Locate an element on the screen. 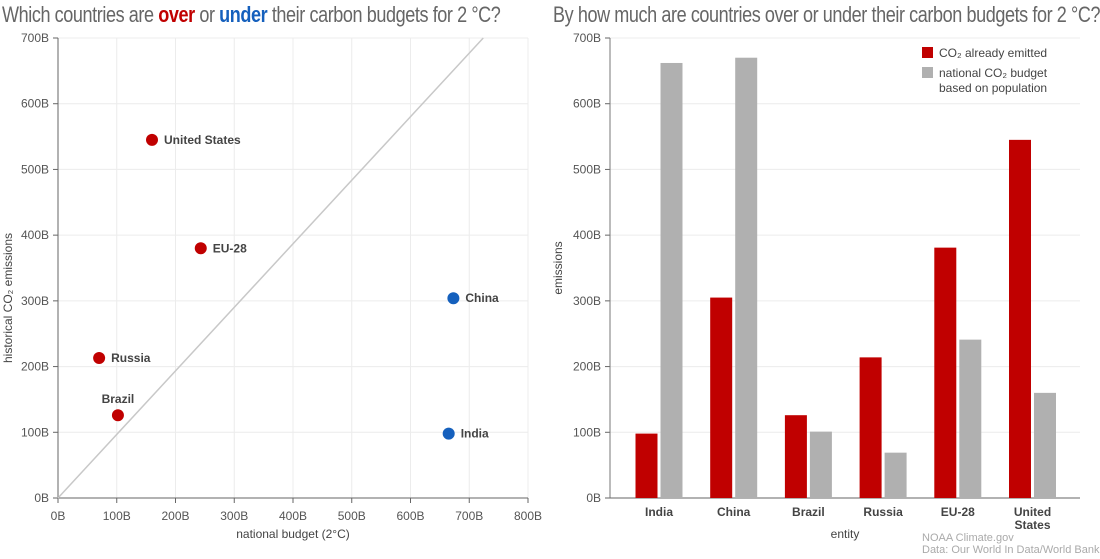 This screenshot has width=1100, height=559. legend-label-emitted: CO₂ already emitted is located at coordinates (993, 53).